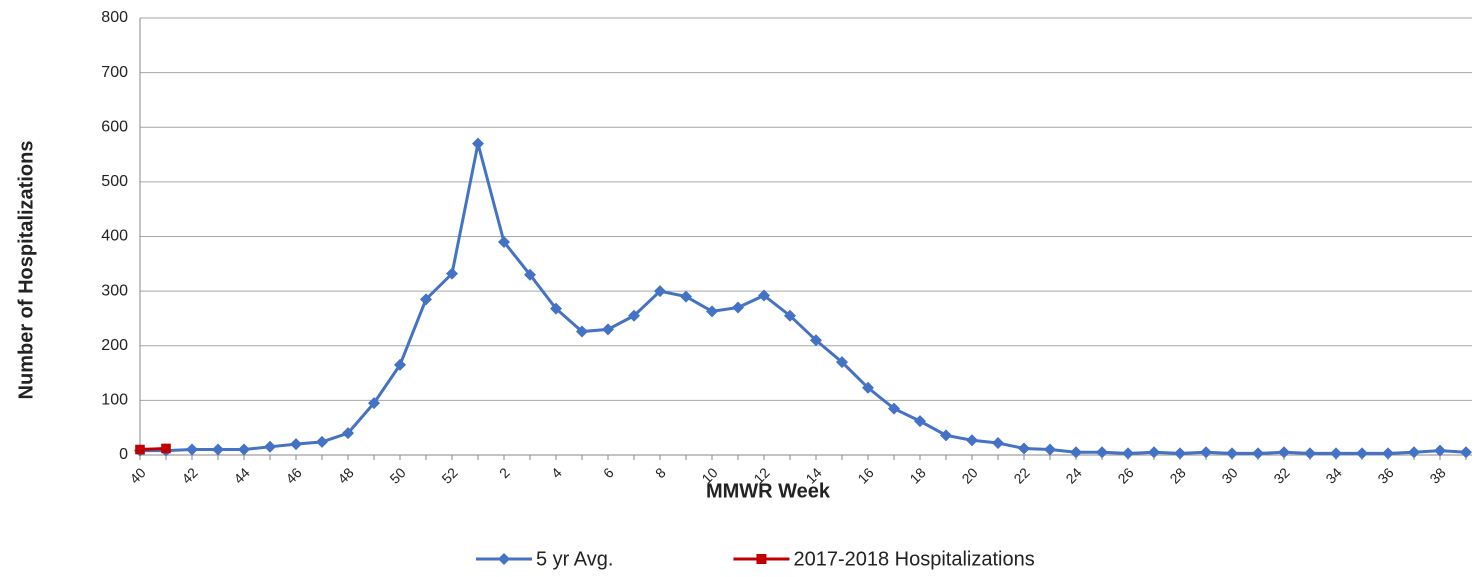 The height and width of the screenshot is (577, 1475). What do you see at coordinates (1281, 475) in the screenshot?
I see `x-tick-label: 32` at bounding box center [1281, 475].